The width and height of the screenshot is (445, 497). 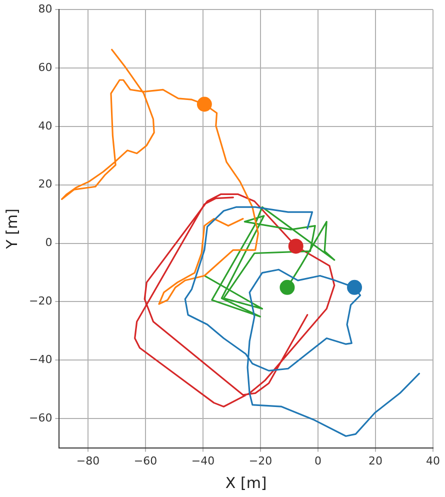 What do you see at coordinates (318, 461) in the screenshot?
I see `x-tick-label: 0` at bounding box center [318, 461].